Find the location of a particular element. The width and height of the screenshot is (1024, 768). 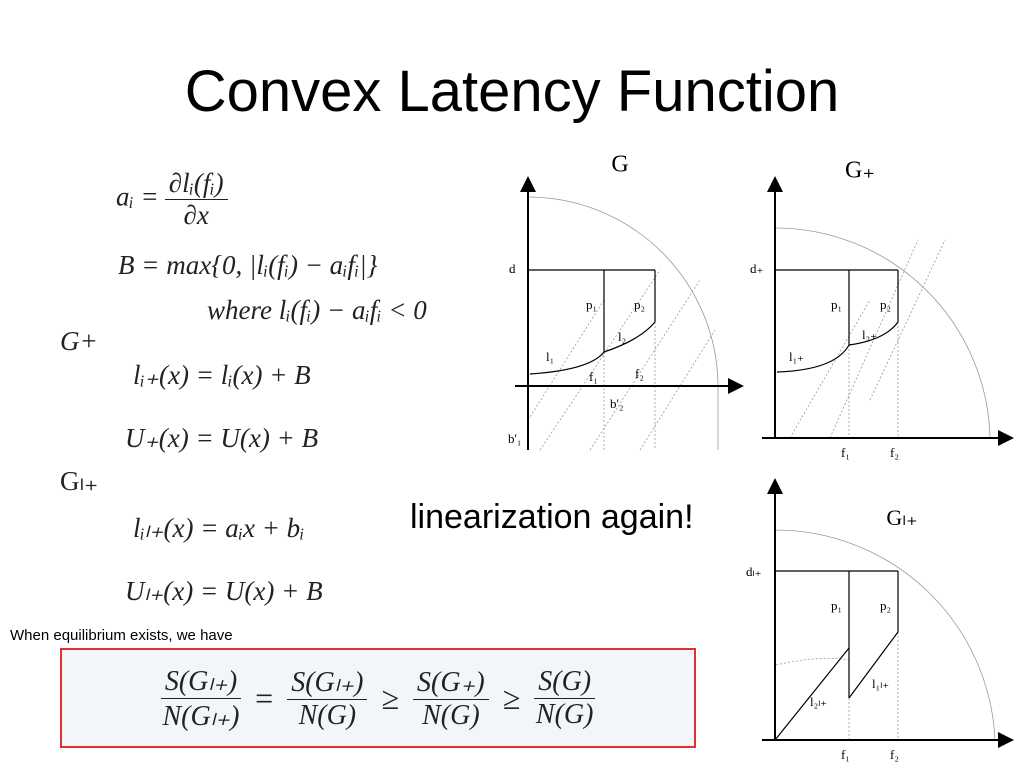

diagram-label: l₁ₗ₊ is located at coordinates (880, 683).